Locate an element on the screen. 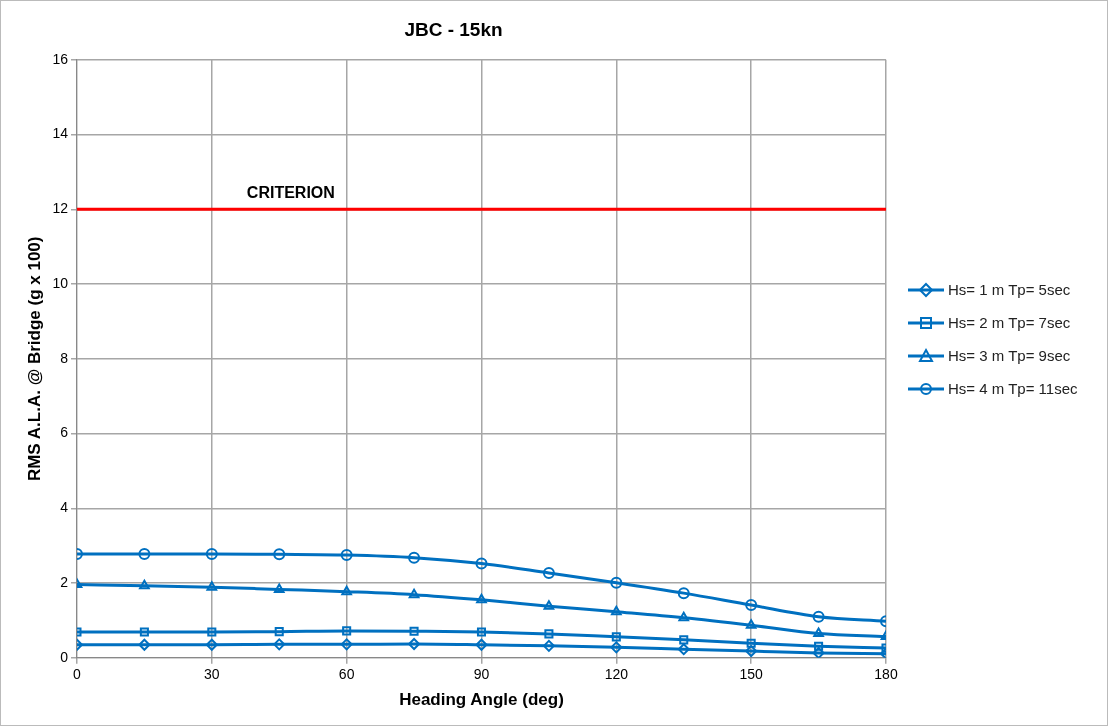 This screenshot has width=1108, height=726. y-axis-title: RMS A.L.A. @ Bridge (g x 100) is located at coordinates (34, 359).